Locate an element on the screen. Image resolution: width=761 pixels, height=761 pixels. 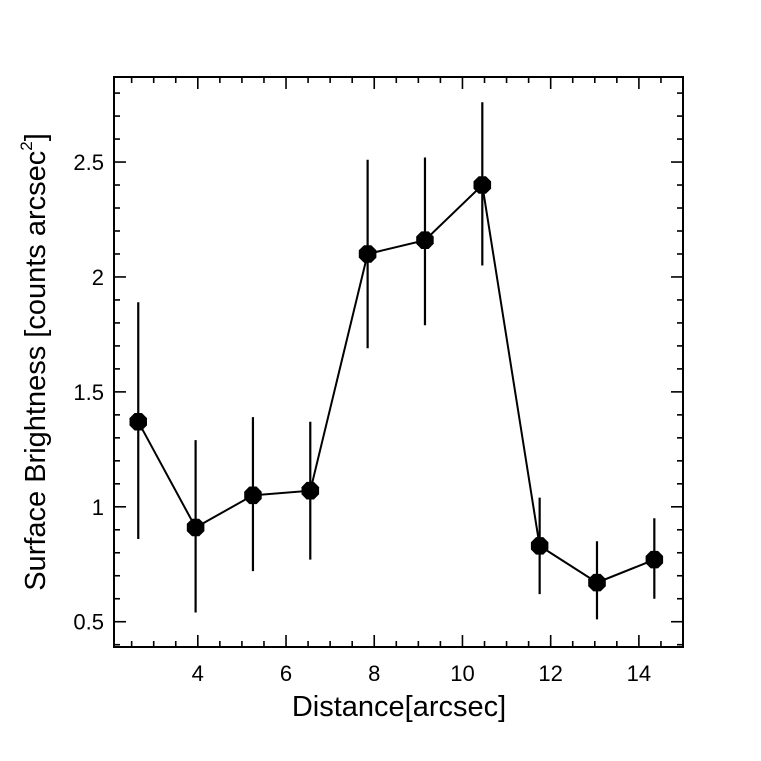
x-tick-label: 10 is located at coordinates (462, 673).